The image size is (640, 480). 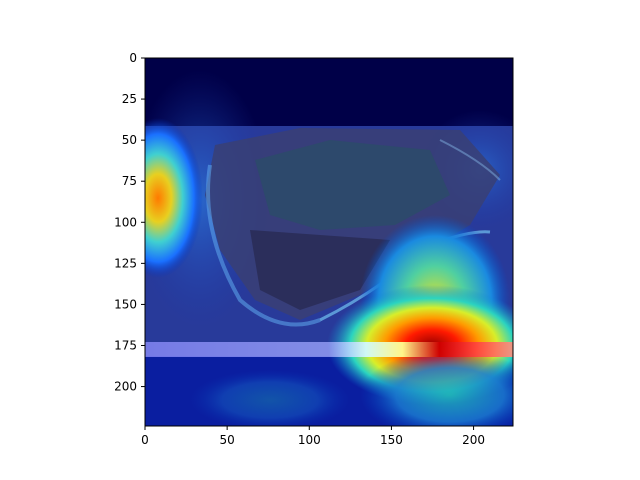 What do you see at coordinates (436, 388) in the screenshot?
I see `hotspot-bottom` at bounding box center [436, 388].